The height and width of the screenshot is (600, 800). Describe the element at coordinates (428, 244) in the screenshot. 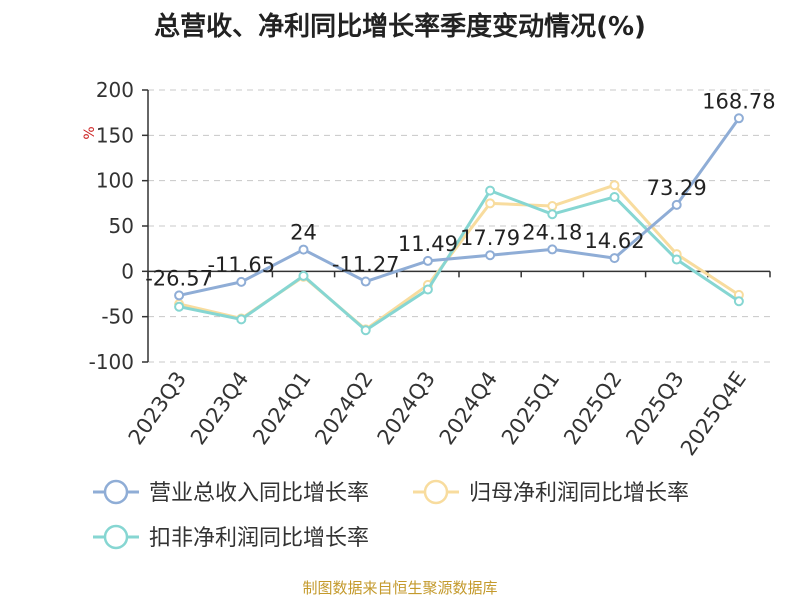

I see `data-label: 11.49` at that location.